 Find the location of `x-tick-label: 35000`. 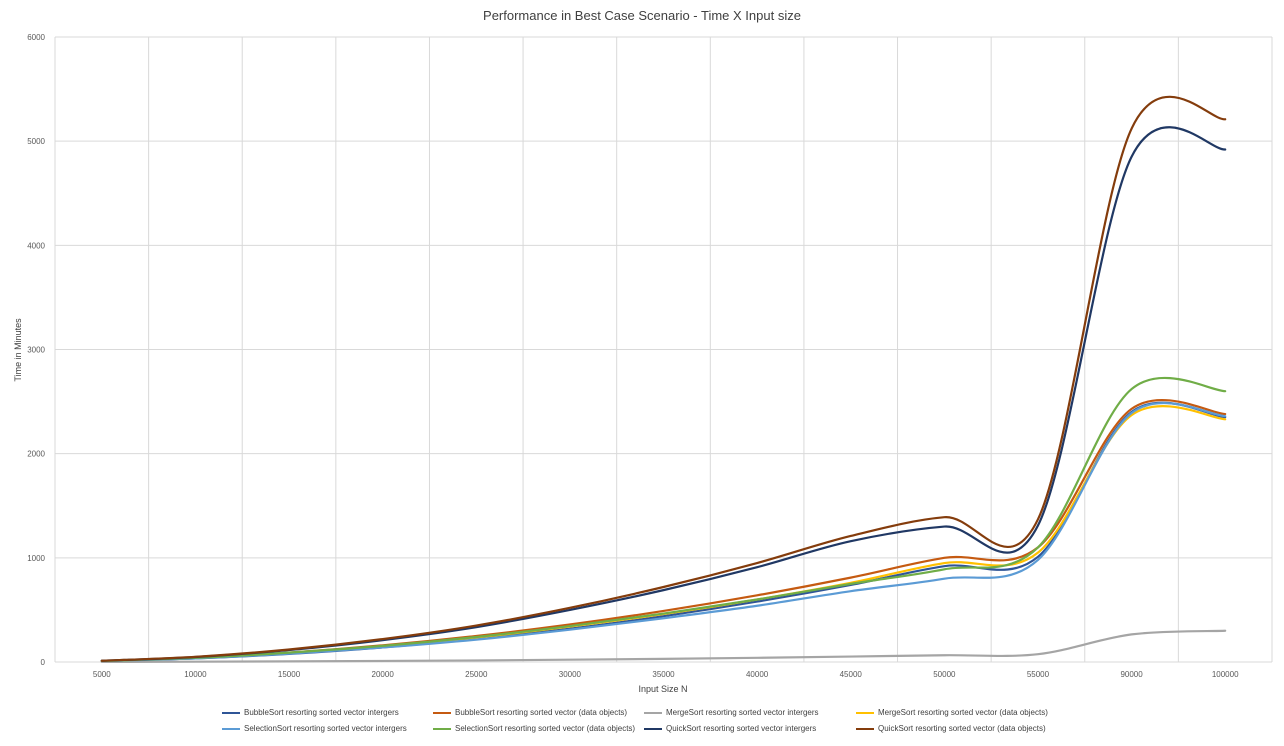

x-tick-label: 35000 is located at coordinates (663, 674).